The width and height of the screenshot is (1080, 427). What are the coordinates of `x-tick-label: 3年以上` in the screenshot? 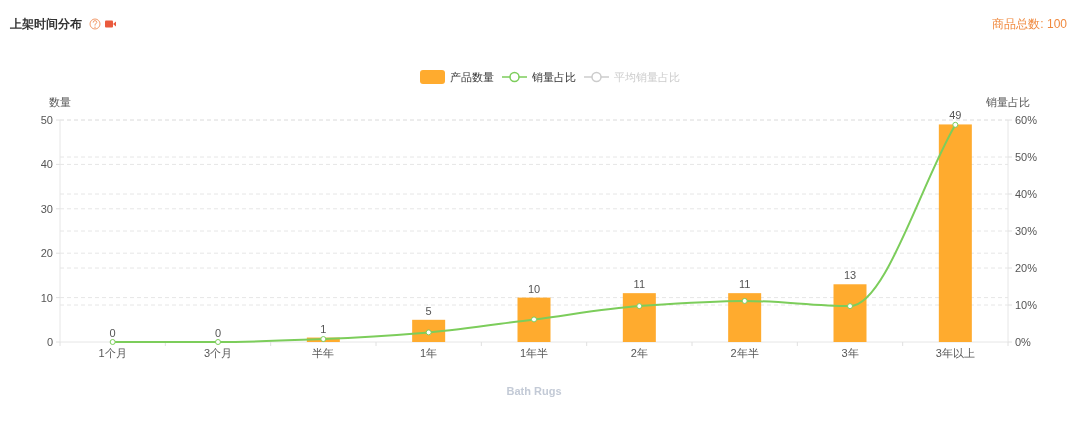 It's located at (955, 353).